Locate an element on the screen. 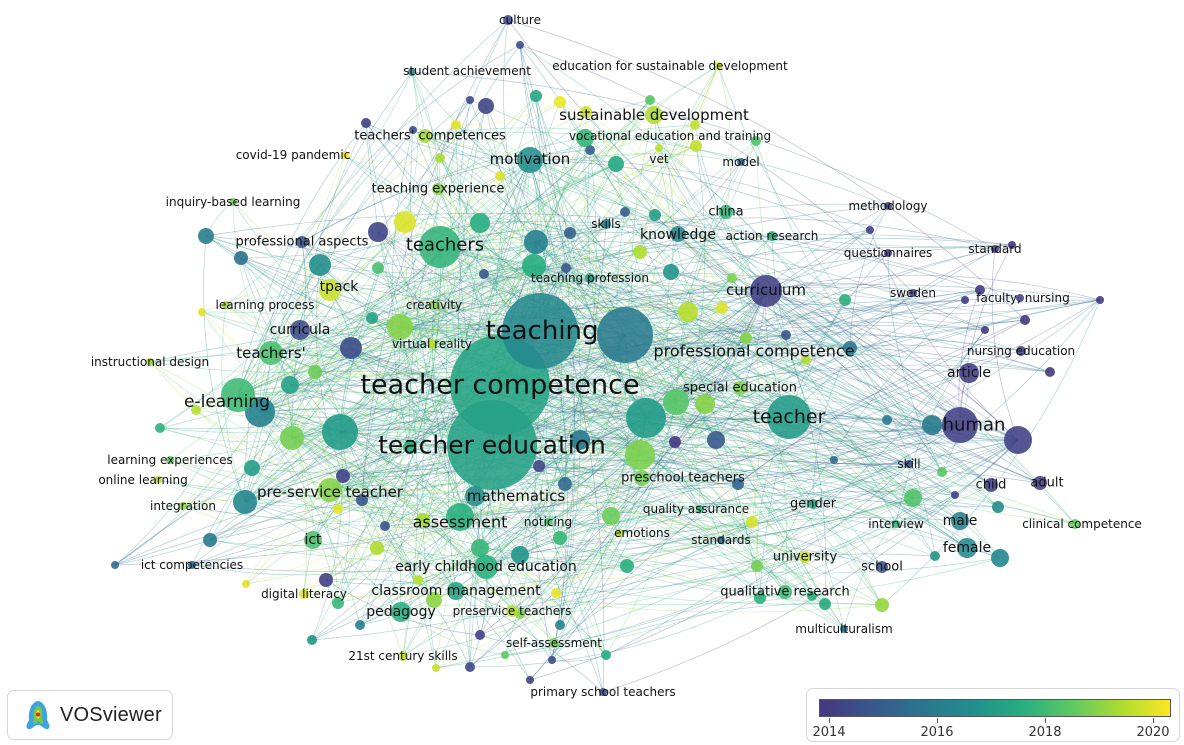  node-education-for-sustainable-development is located at coordinates (718, 66).